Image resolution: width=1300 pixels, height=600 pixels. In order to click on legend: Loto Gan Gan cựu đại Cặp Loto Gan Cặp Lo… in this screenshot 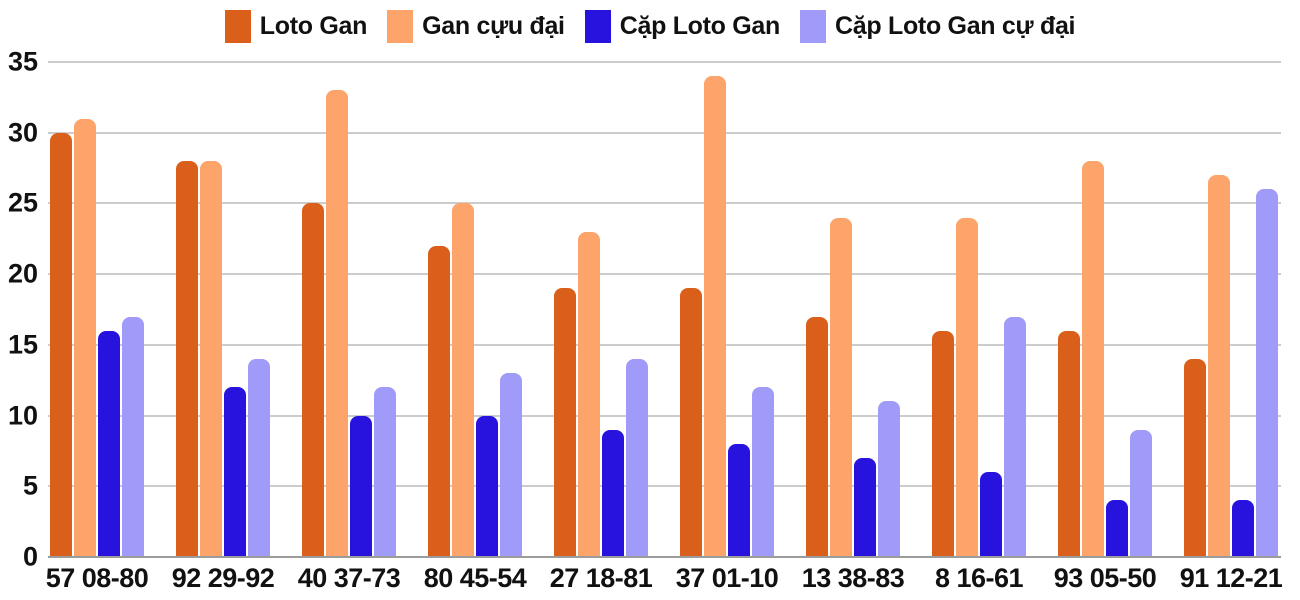, I will do `click(650, 26)`.